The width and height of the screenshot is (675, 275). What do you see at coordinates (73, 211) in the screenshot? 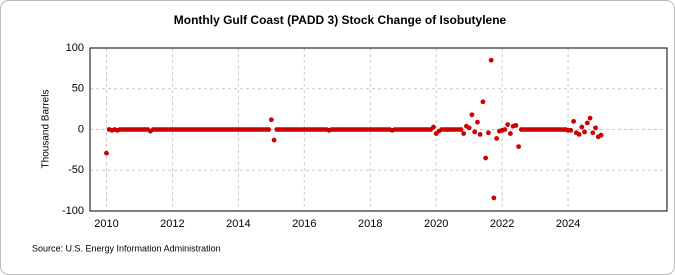
I see `y-tick-label: -100` at bounding box center [73, 211].